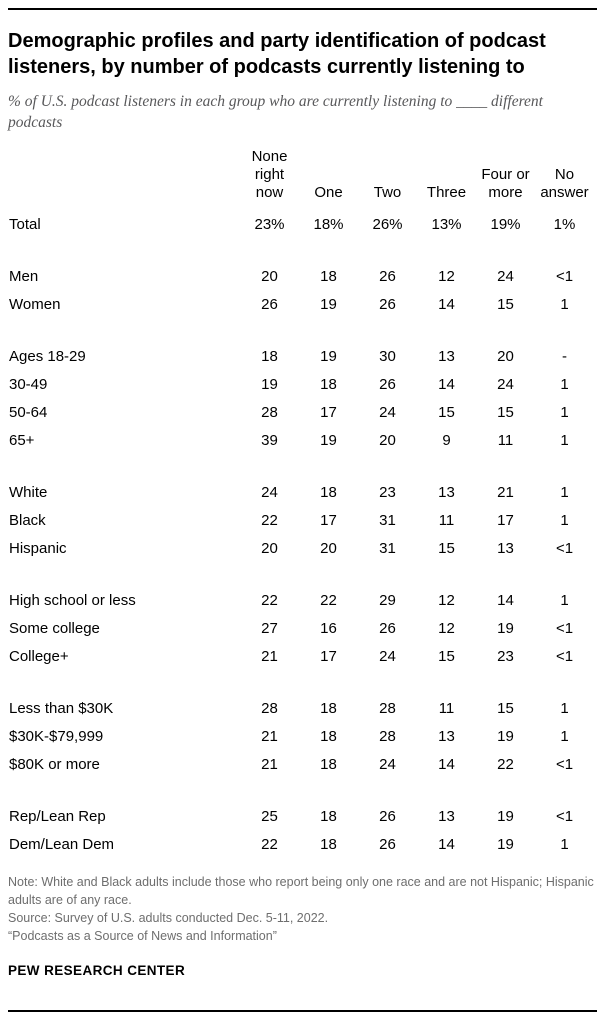 The image size is (605, 1024). I want to click on value-cell: 16, so click(328, 629).